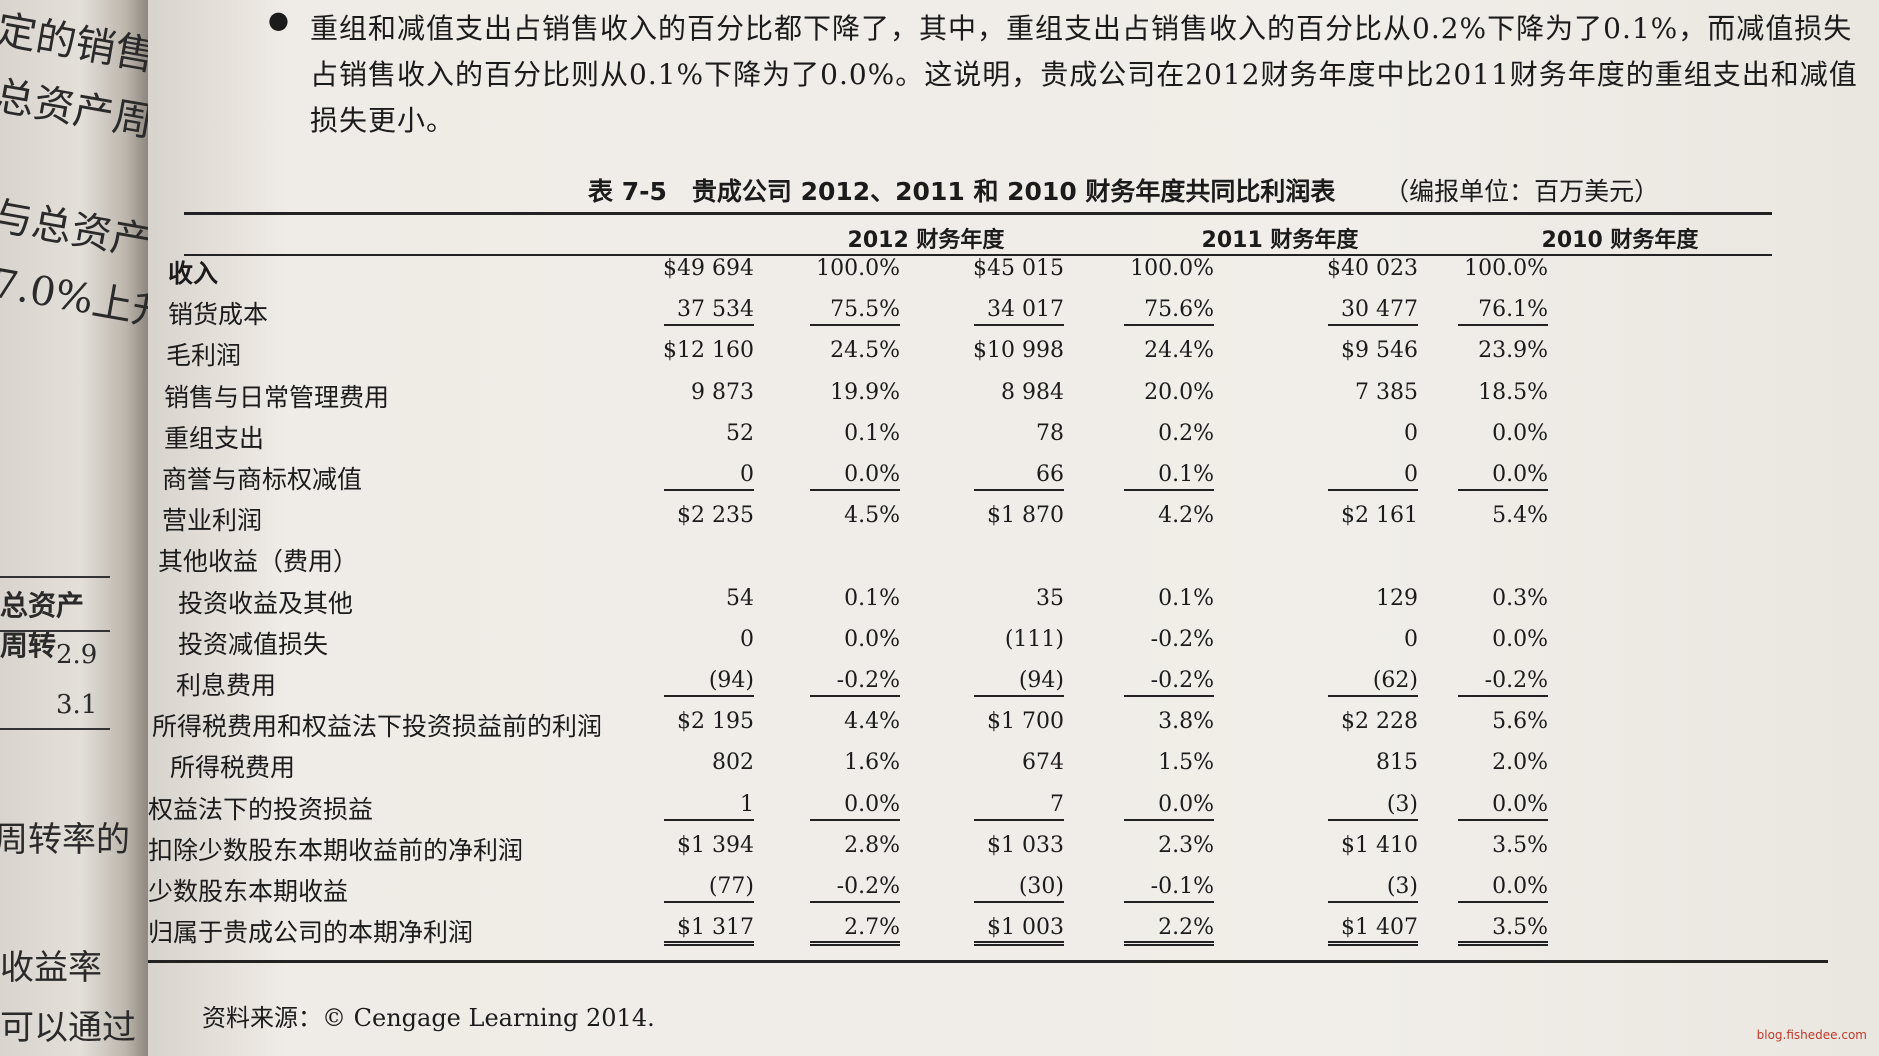 This screenshot has height=1056, width=1879. What do you see at coordinates (277, 397) in the screenshot?
I see `row-label: 销售与日常管理费用` at bounding box center [277, 397].